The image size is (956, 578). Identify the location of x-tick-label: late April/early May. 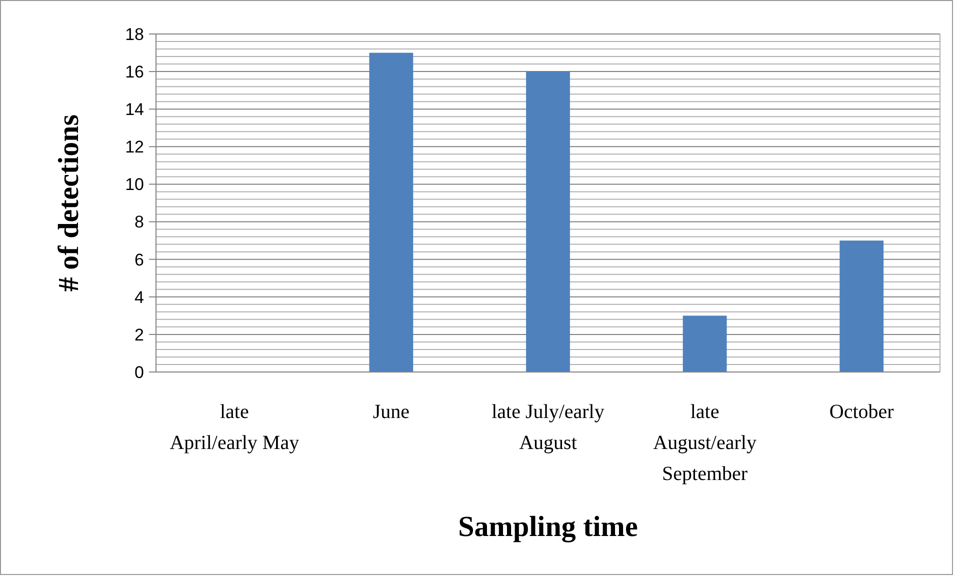
(235, 427).